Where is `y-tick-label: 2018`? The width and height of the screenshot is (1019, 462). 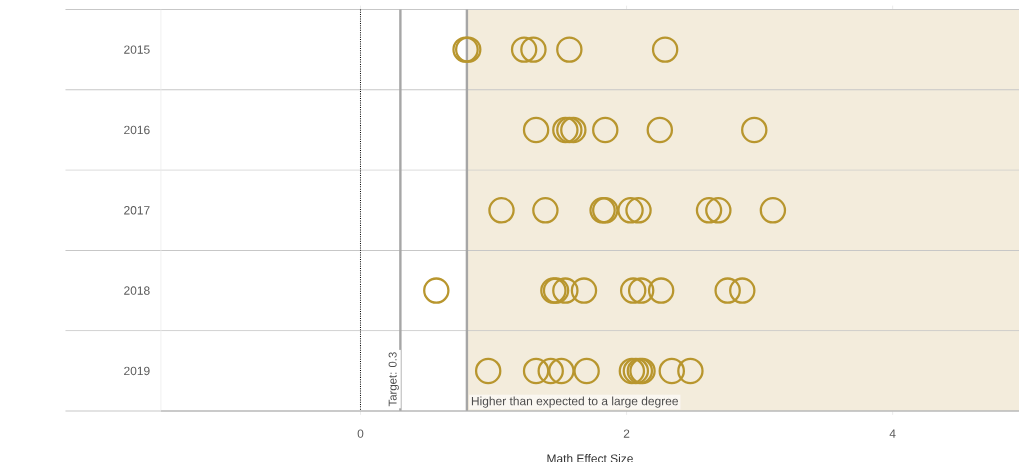 y-tick-label: 2018 is located at coordinates (137, 290).